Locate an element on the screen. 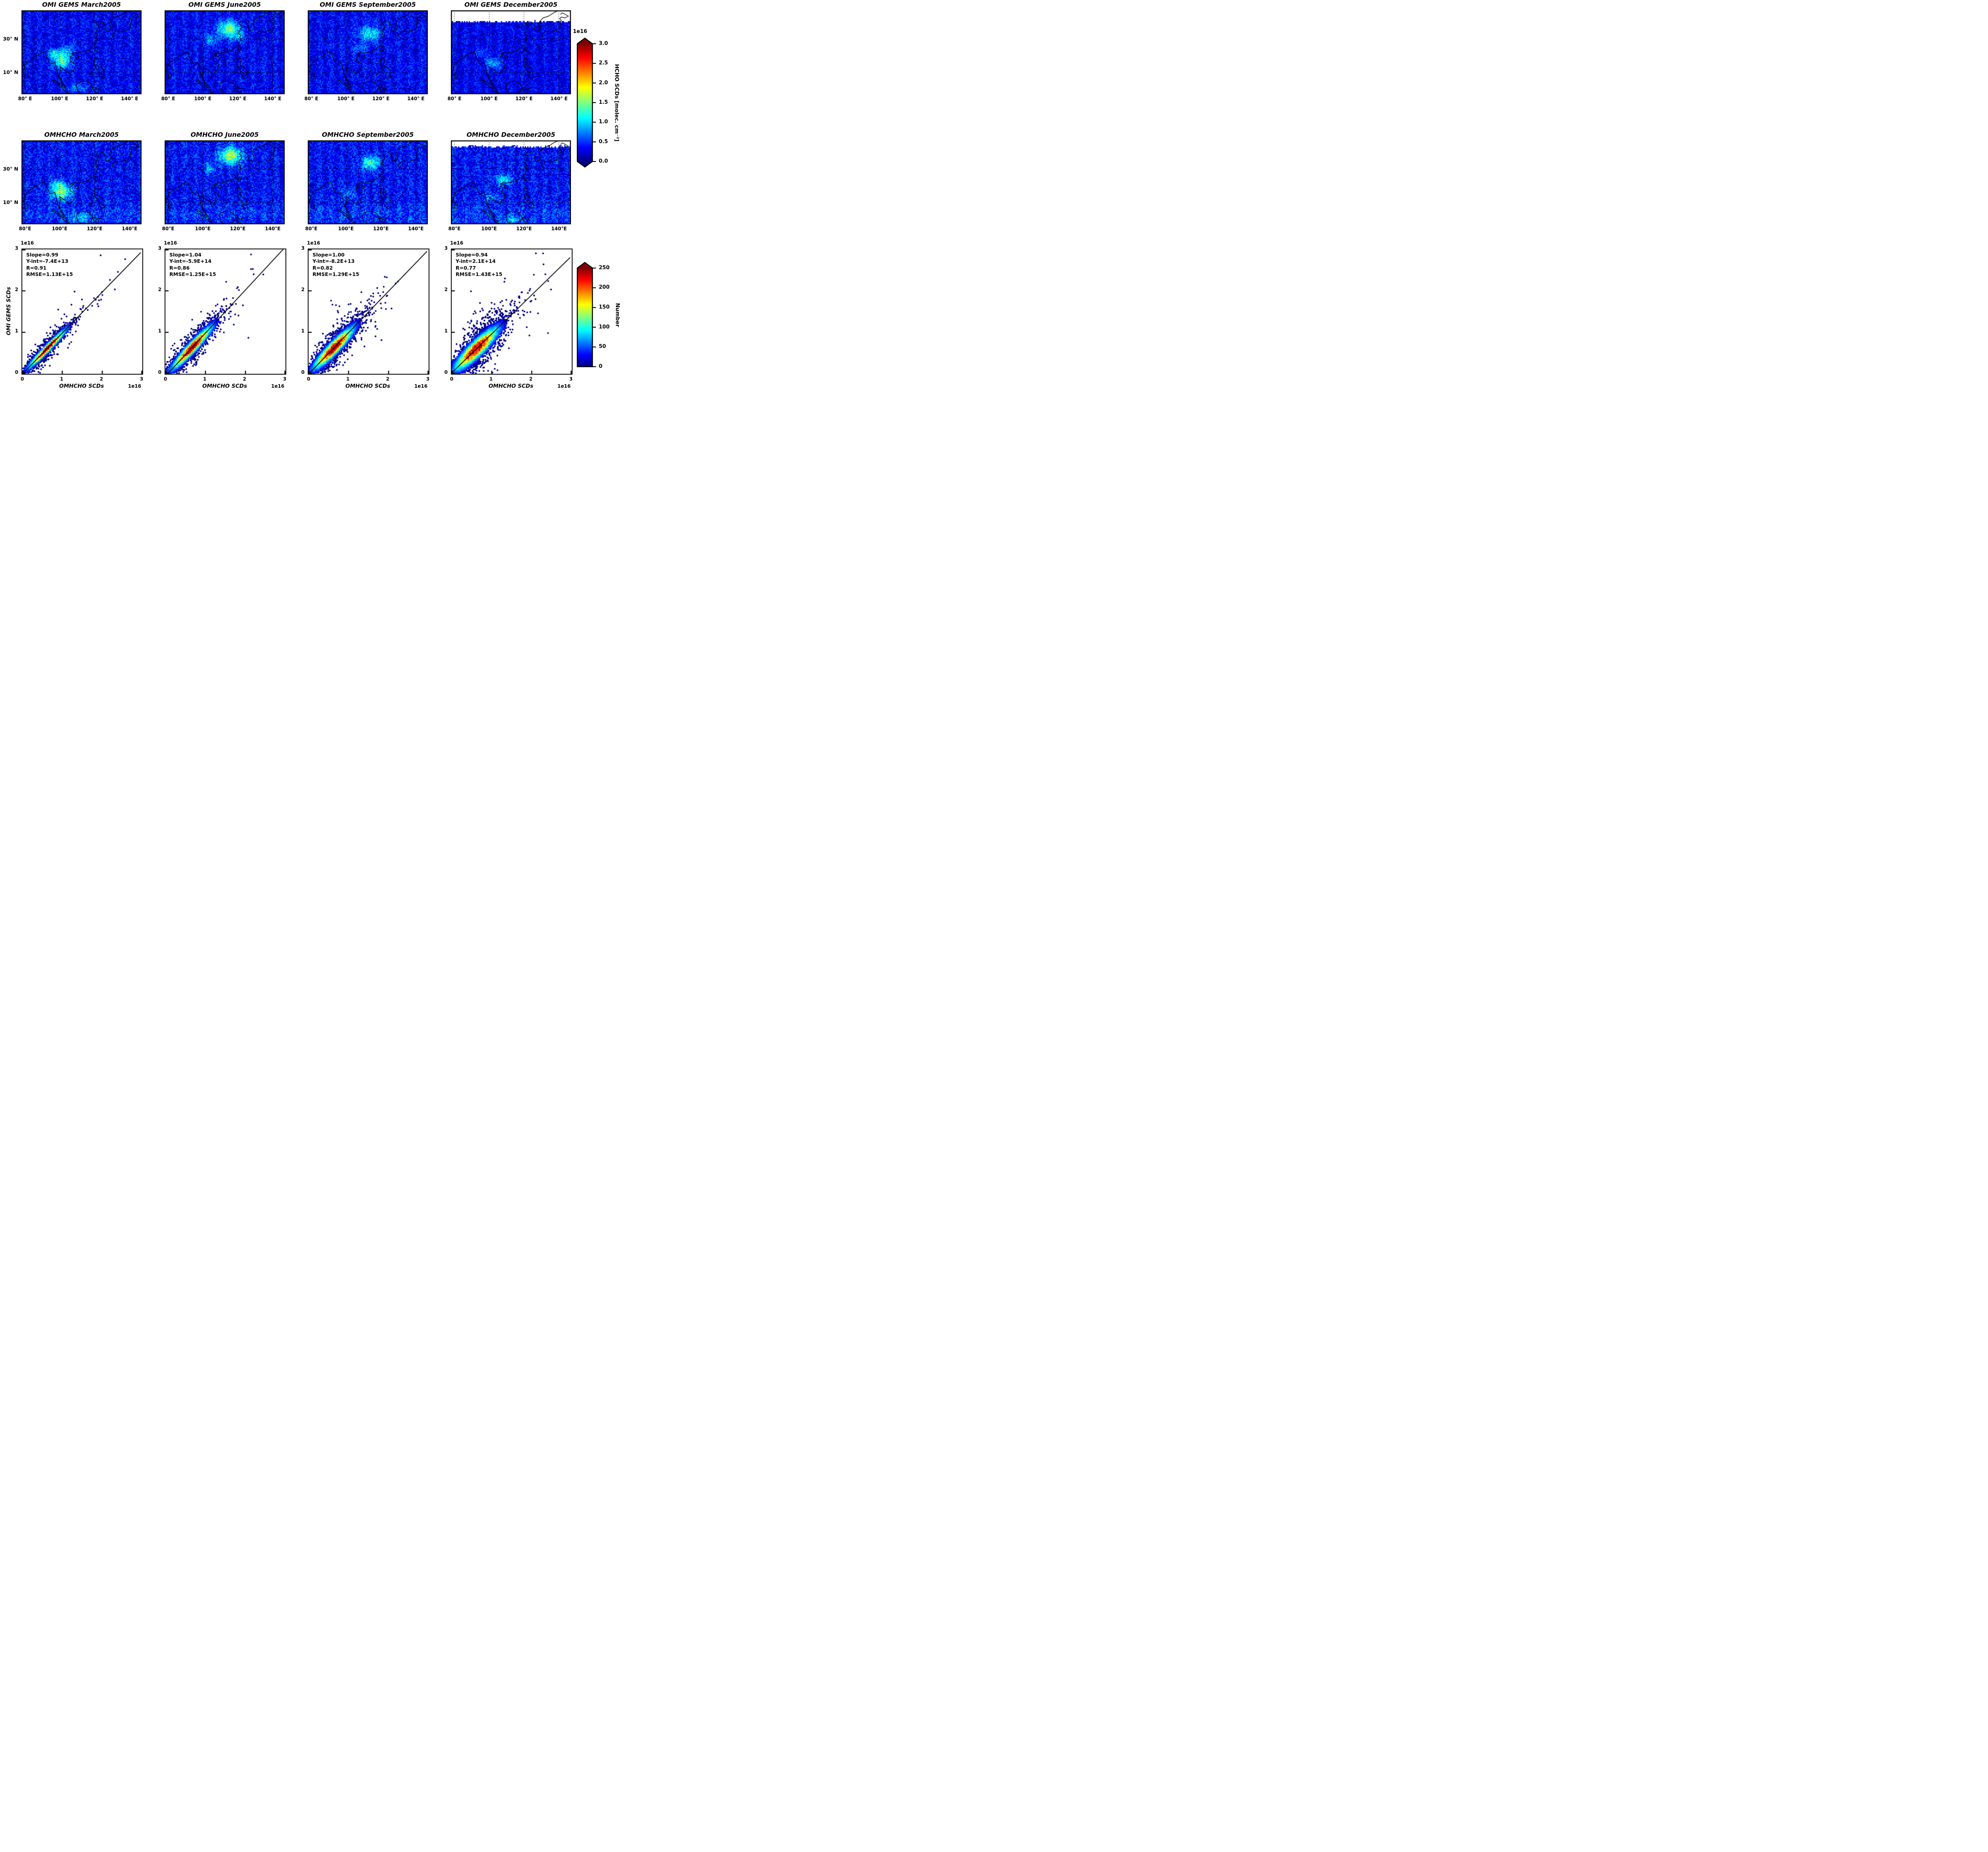 The width and height of the screenshot is (1988, 1852). stats-line: Slope=1.04 is located at coordinates (185, 255).